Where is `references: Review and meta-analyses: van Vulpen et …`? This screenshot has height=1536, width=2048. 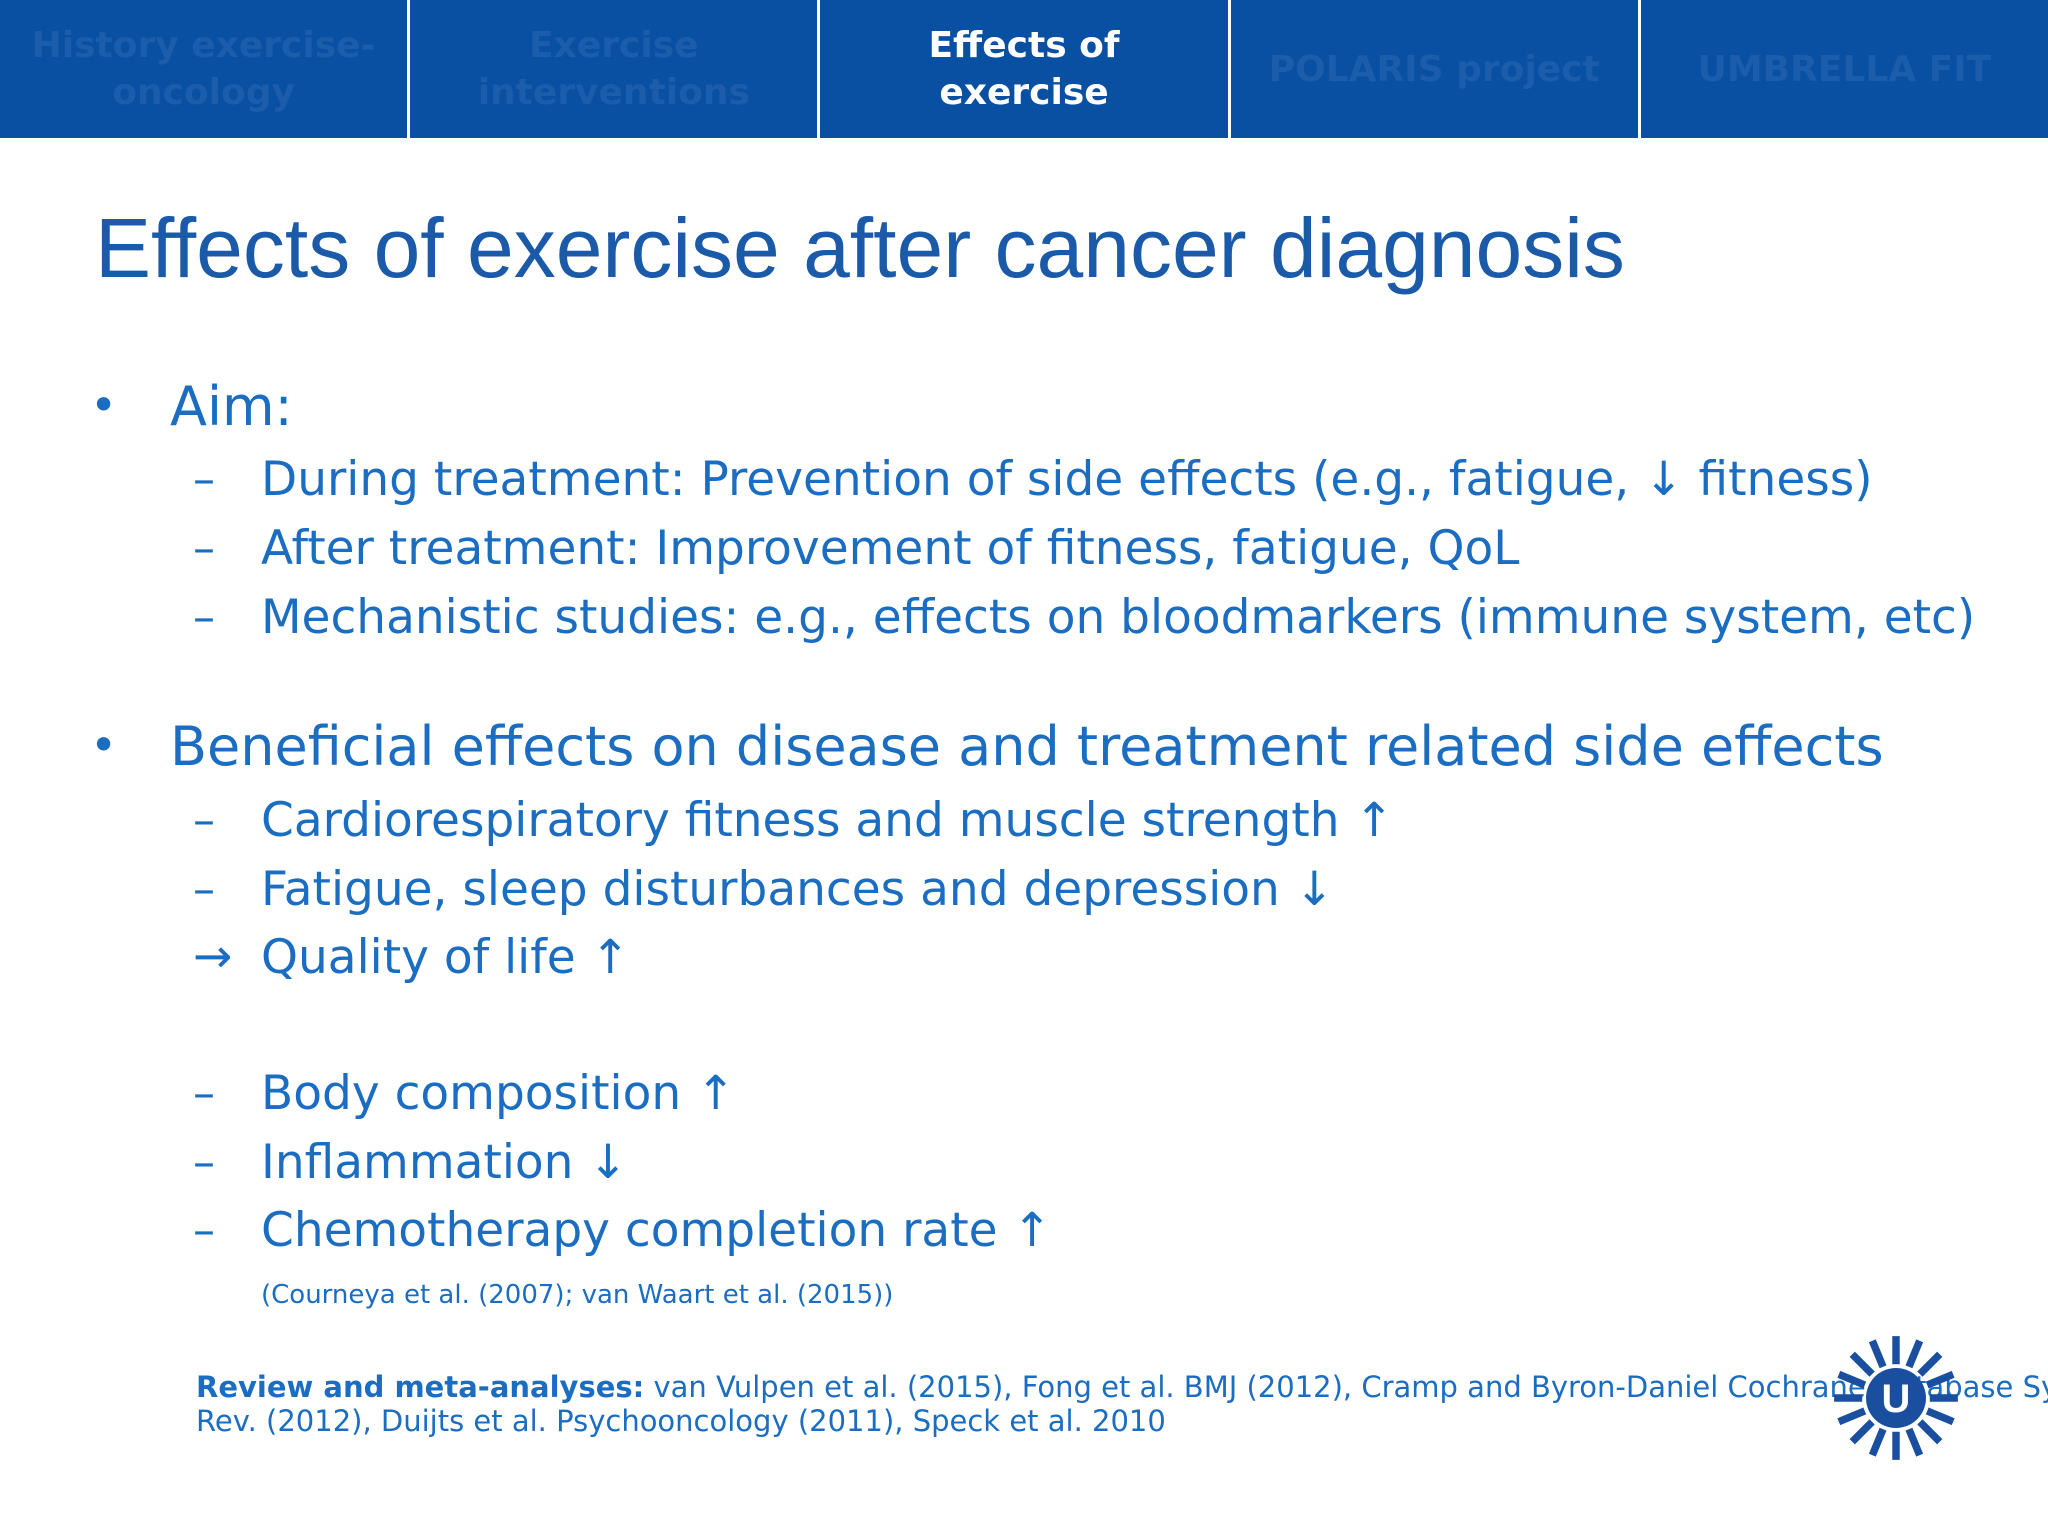
references: Review and meta-analyses: van Vulpen et … is located at coordinates (1122, 1404).